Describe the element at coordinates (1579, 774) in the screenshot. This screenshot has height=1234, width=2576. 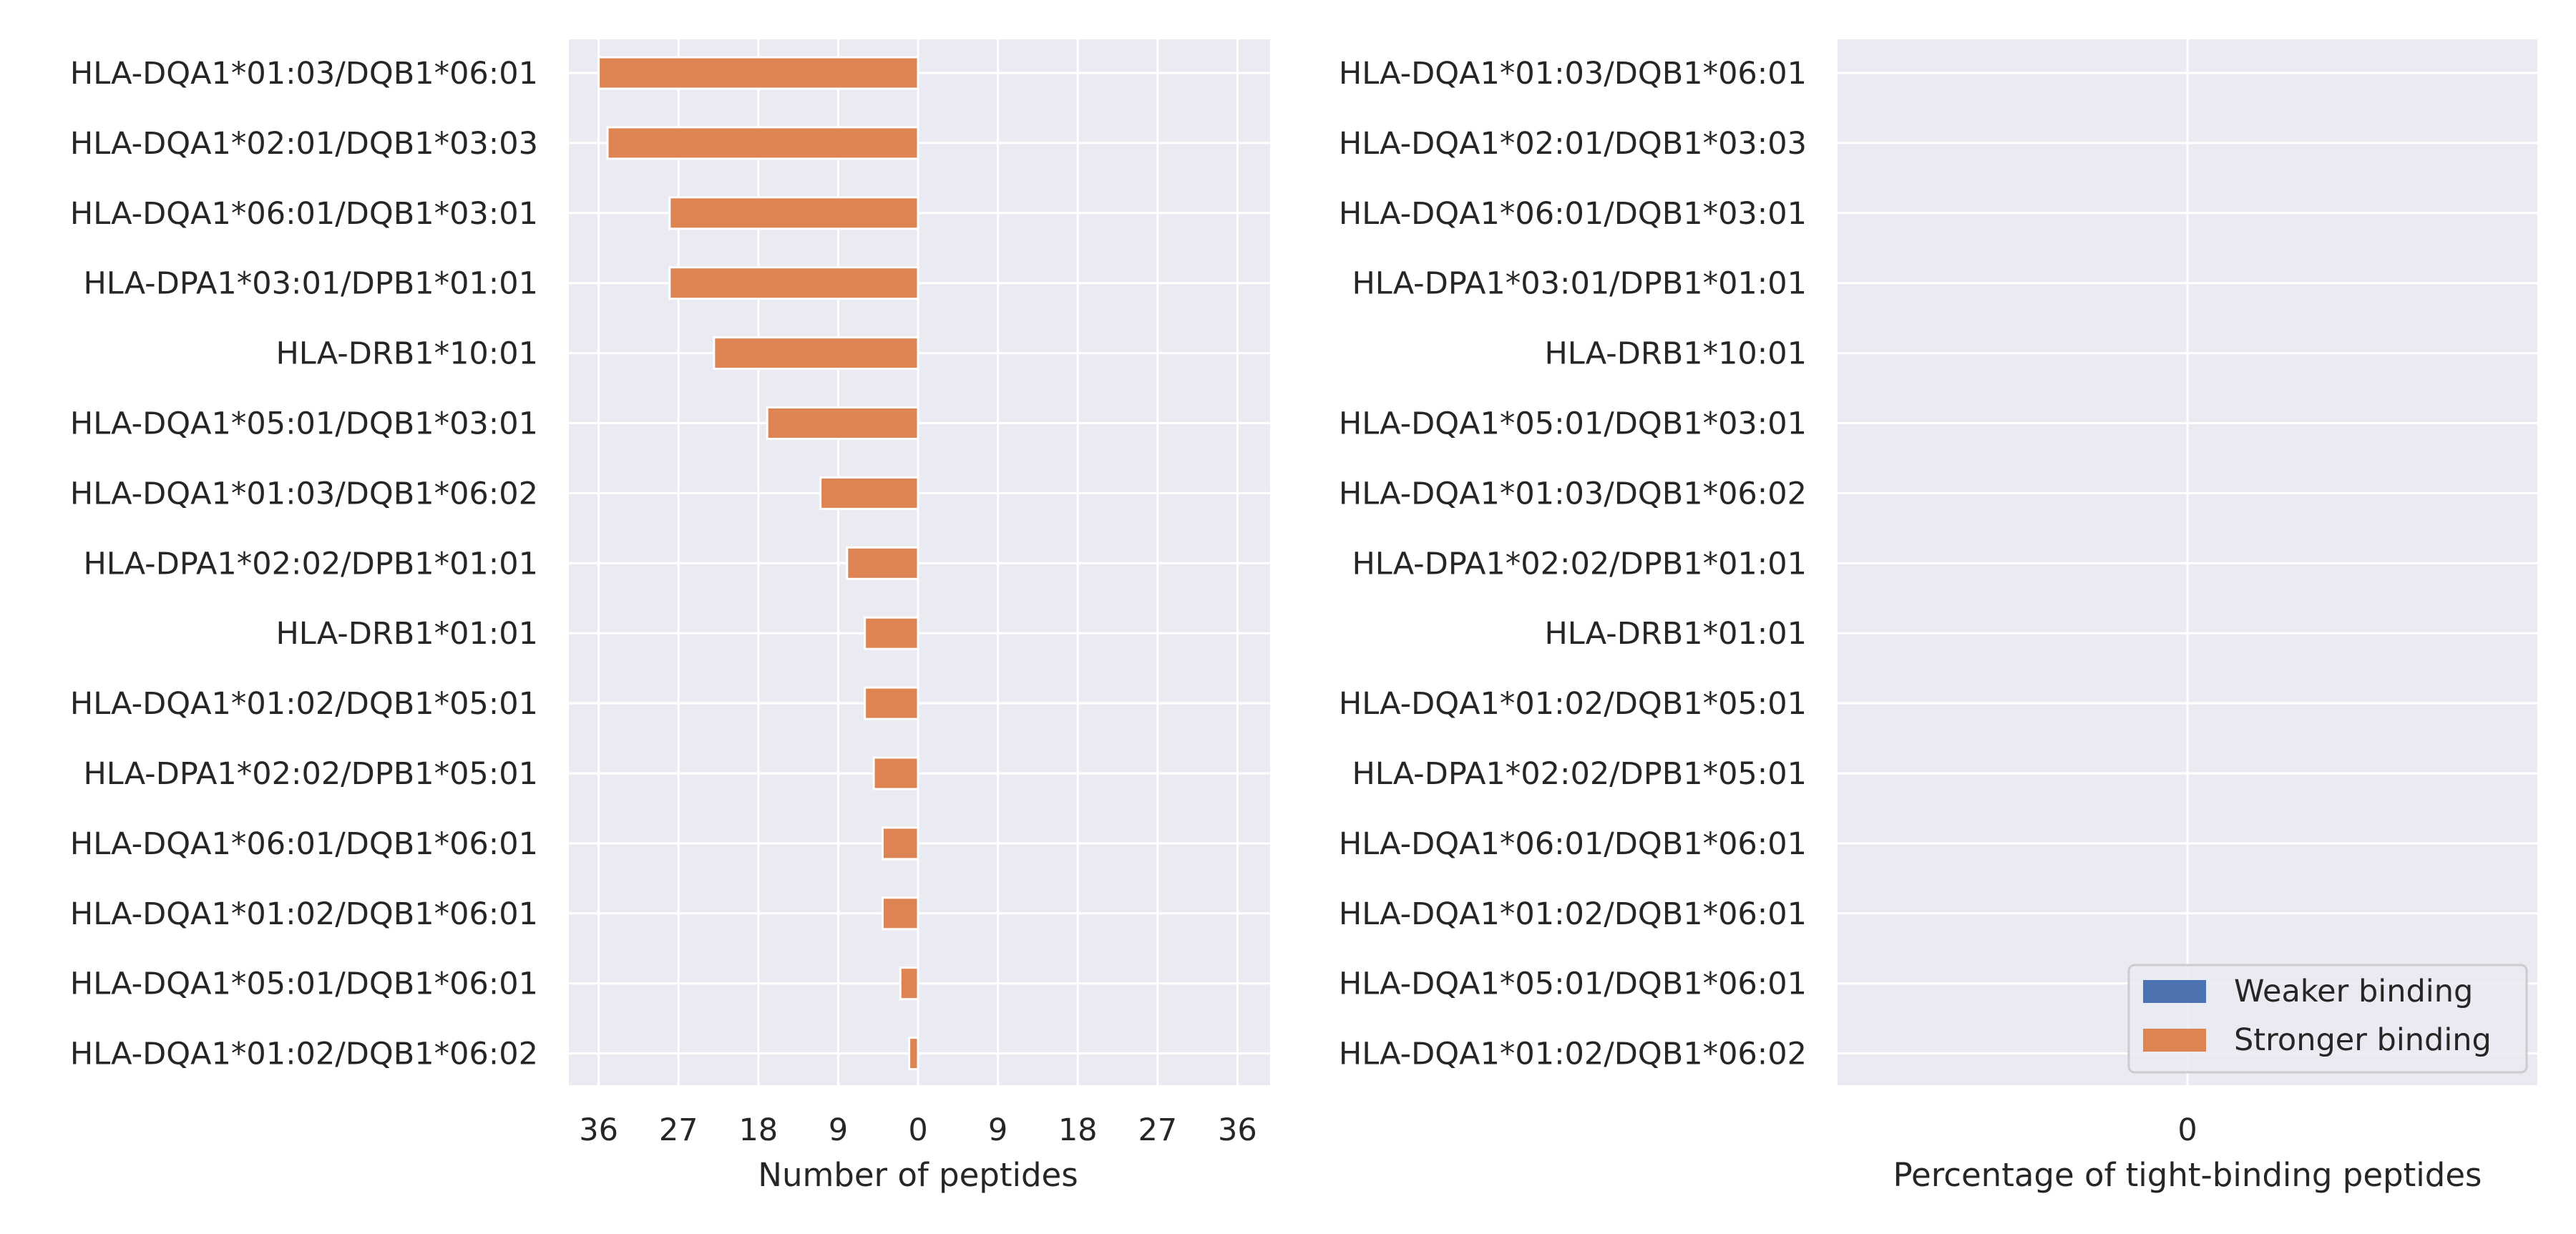
I see `right-category-label: HLA-DPA1*02:02/DPB1*05:01` at that location.